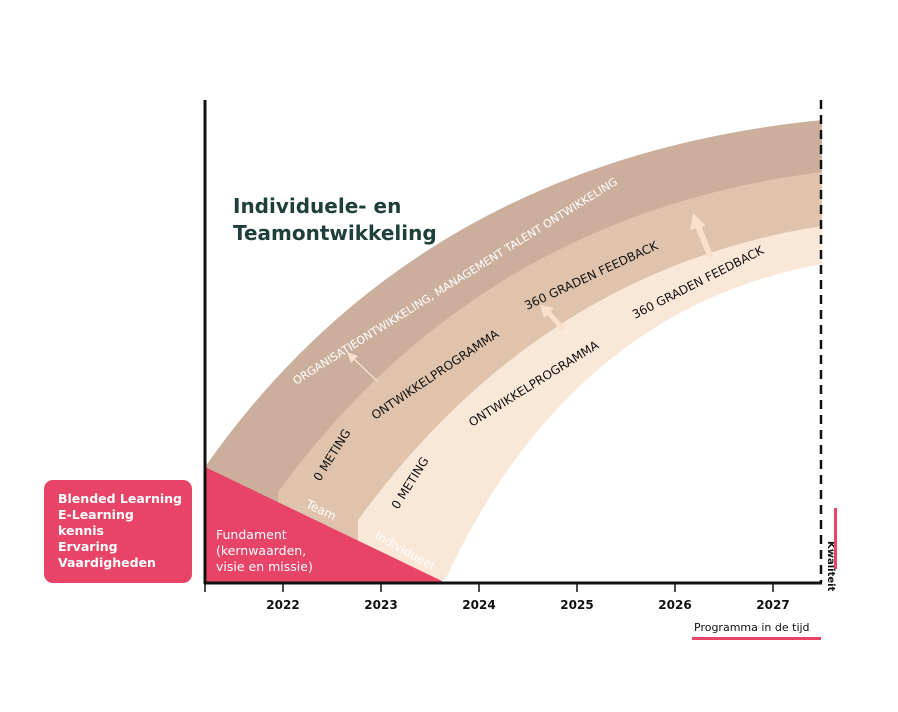 The height and width of the screenshot is (712, 898). Describe the element at coordinates (324, 524) in the screenshot. I see `fundament-triangle` at that location.